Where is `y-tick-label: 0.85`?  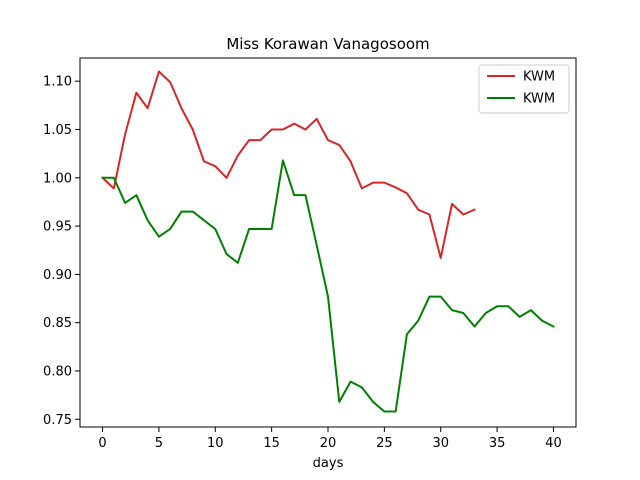
y-tick-label: 0.85 is located at coordinates (57, 323).